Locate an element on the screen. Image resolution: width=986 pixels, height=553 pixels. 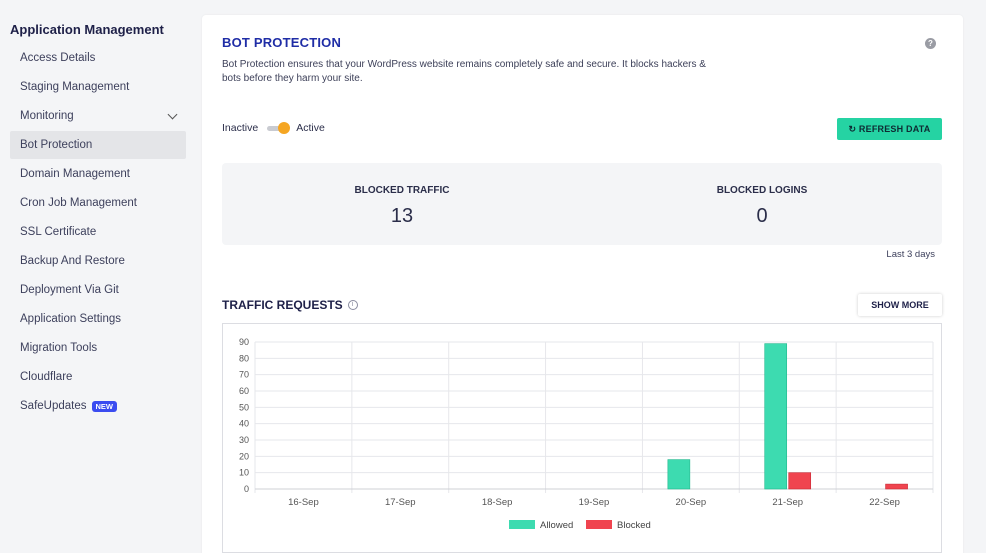
sidebar-item-backup-and-restore: Backup And Restore is located at coordinates (98, 261).